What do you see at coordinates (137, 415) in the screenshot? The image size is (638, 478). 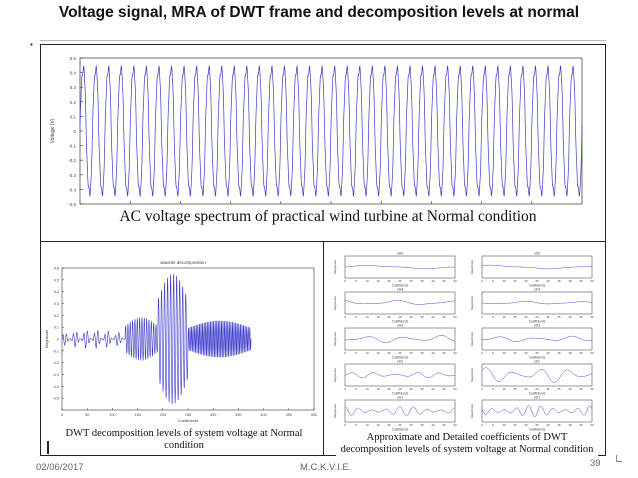 I see `x-tick-label: 150` at bounding box center [137, 415].